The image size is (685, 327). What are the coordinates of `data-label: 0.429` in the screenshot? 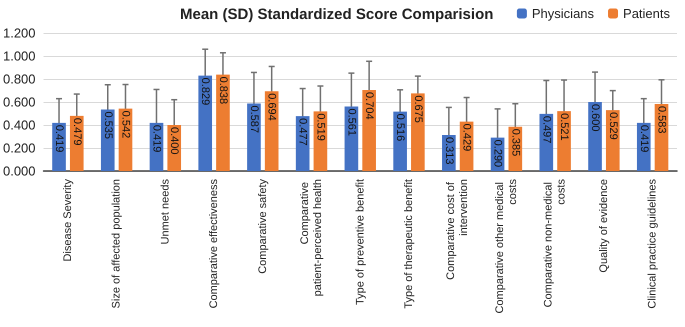 It's located at (466, 138).